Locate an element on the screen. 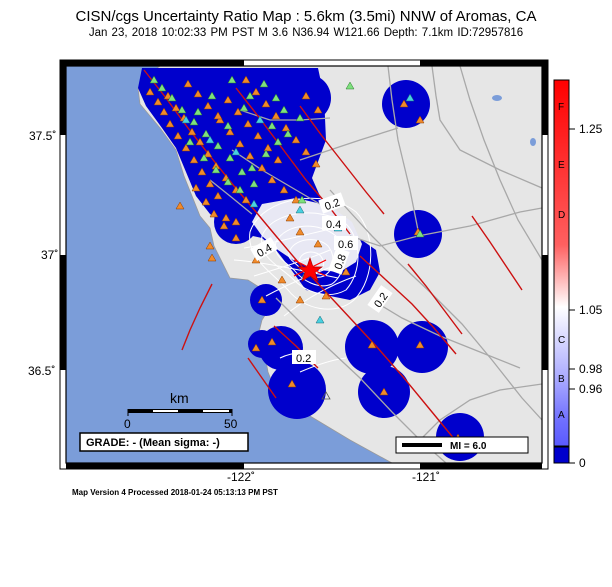  lake is located at coordinates (497, 98).